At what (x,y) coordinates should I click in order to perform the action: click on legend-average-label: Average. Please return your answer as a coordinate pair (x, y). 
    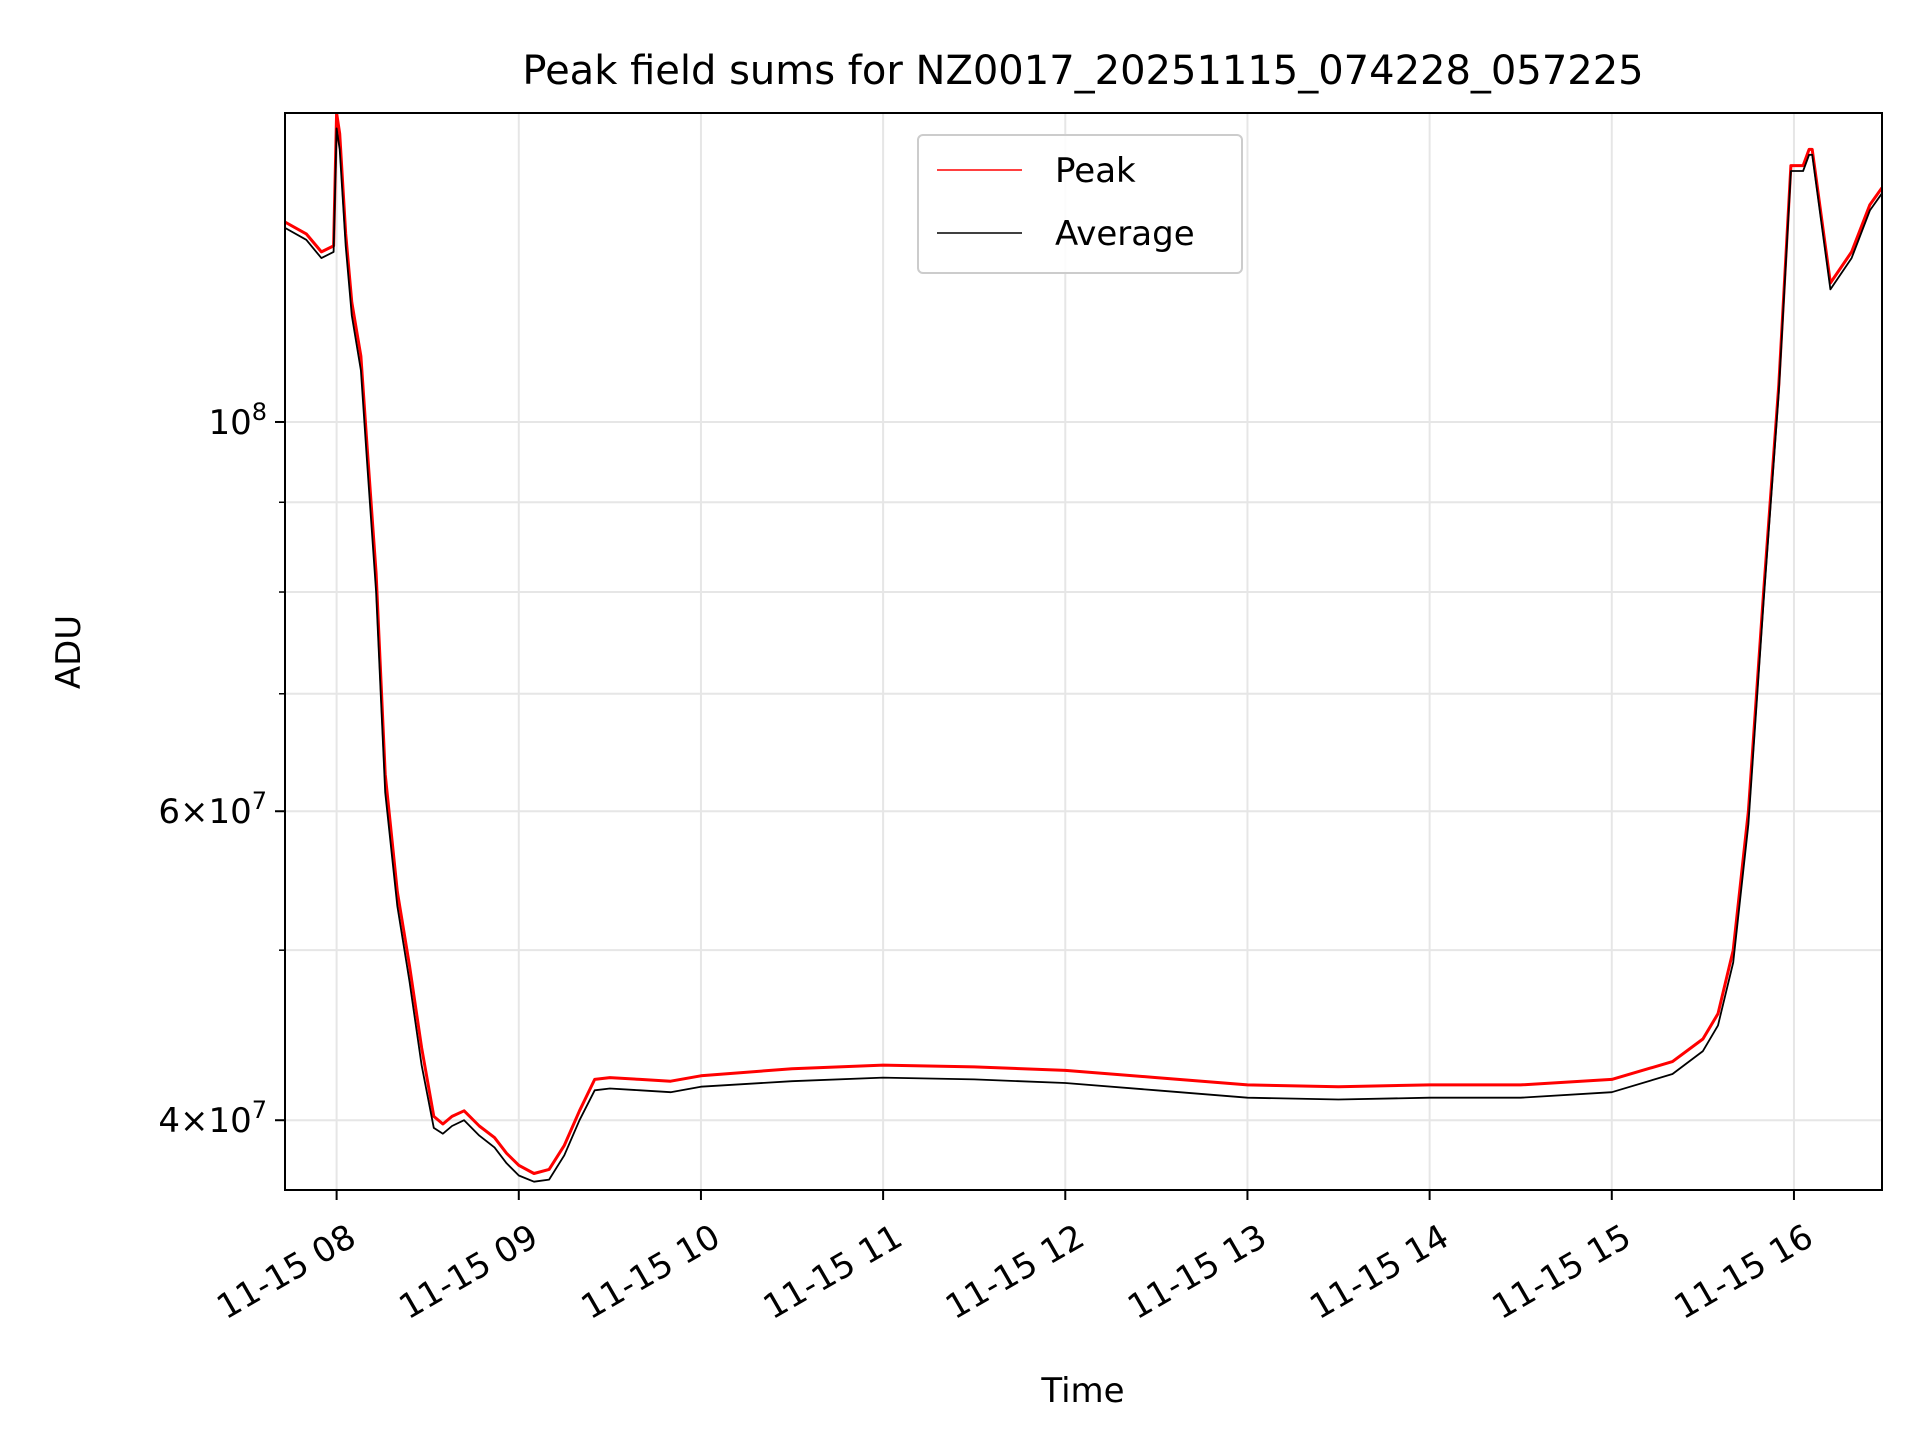
    Looking at the image, I should click on (1125, 234).